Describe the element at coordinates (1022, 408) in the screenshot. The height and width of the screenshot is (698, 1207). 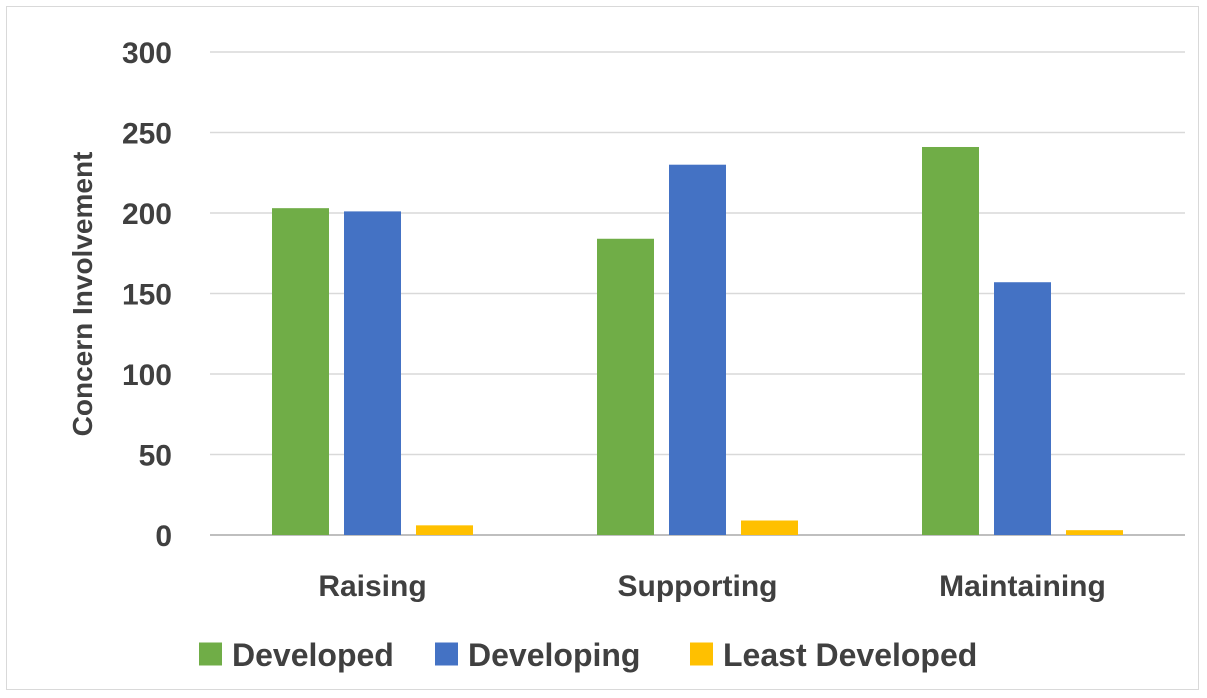
I see `bar-maintaining-developing` at that location.